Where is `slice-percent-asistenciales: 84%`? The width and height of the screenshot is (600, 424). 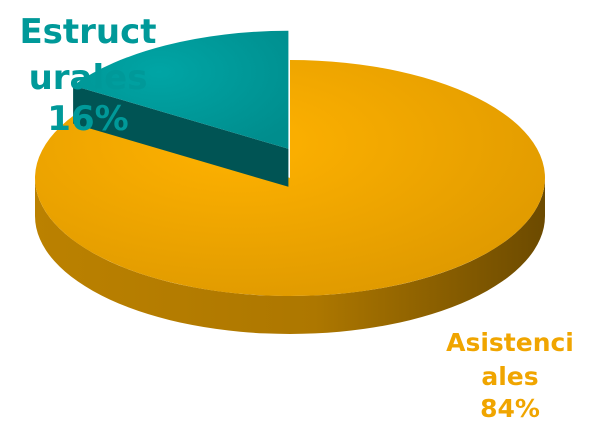
slice-percent-asistenciales: 84% is located at coordinates (510, 408).